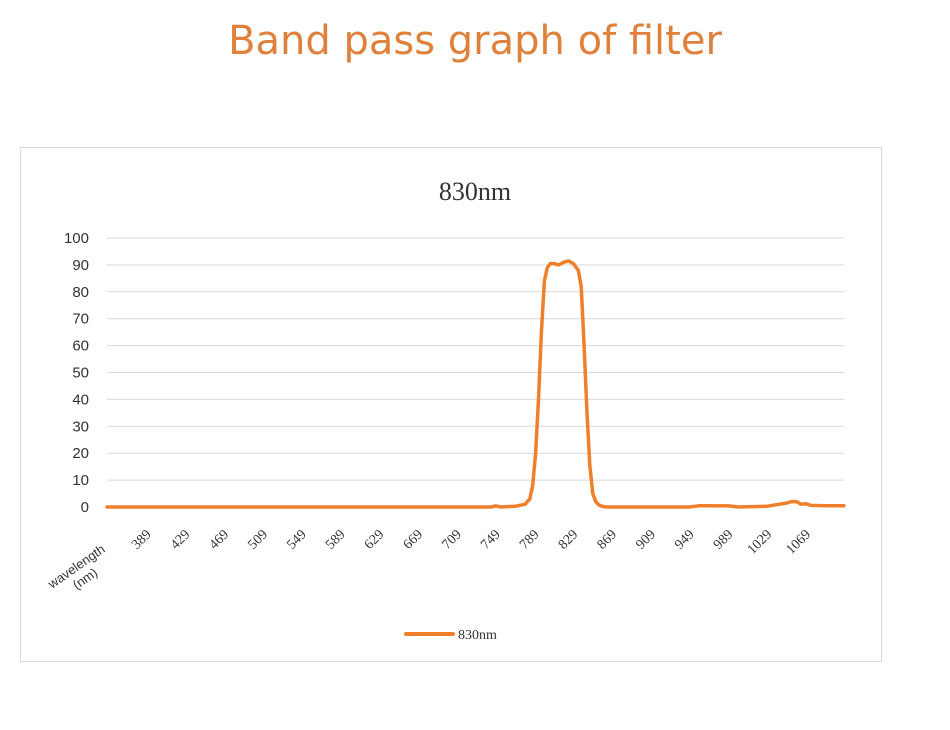  What do you see at coordinates (645, 539) in the screenshot?
I see `x-tick-label: 909` at bounding box center [645, 539].